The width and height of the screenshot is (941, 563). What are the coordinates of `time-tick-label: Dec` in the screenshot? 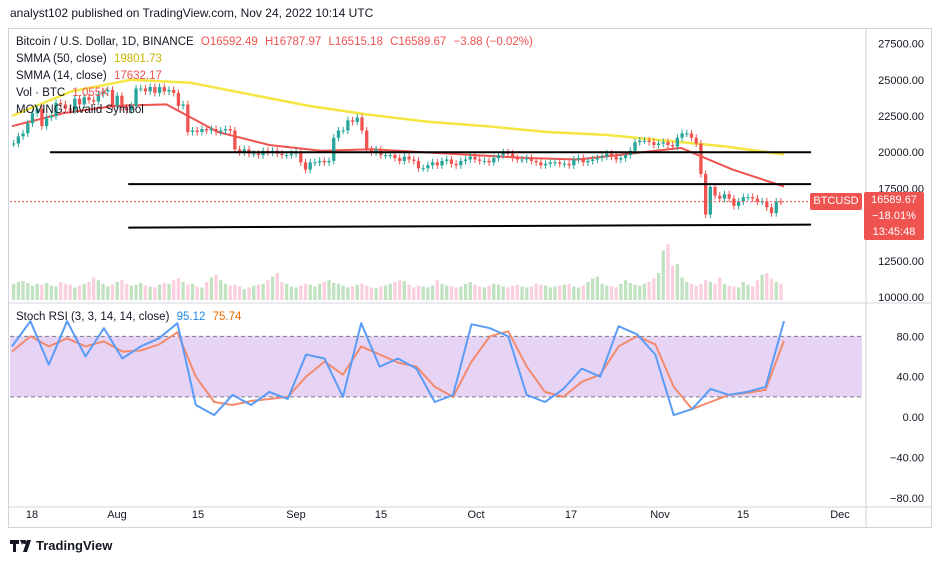 It's located at (840, 515).